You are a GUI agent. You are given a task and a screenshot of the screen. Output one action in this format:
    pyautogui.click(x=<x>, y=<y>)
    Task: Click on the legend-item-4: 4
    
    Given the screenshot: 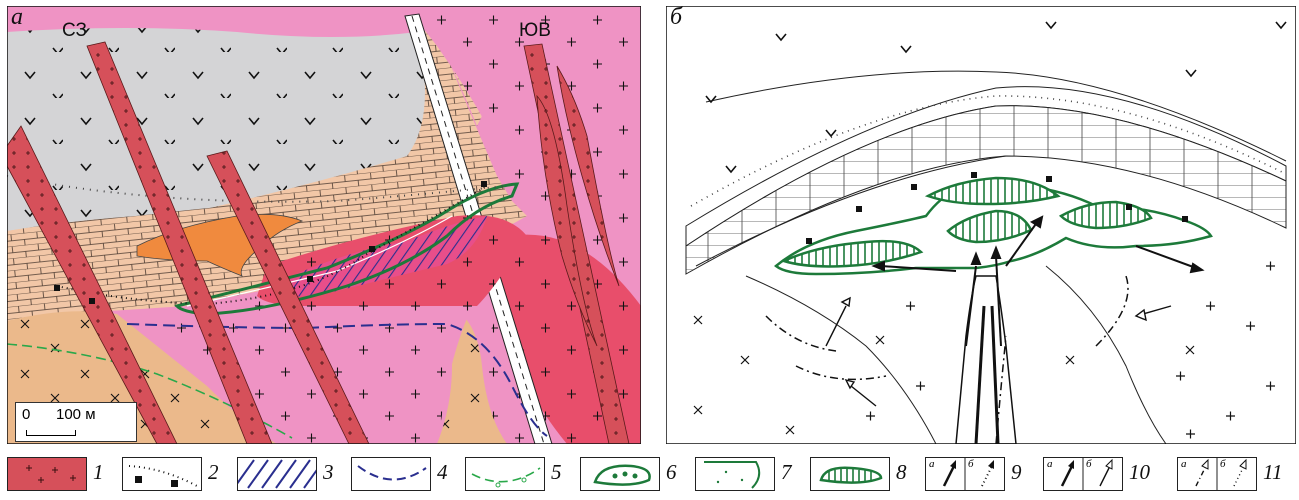 What is the action you would take?
    pyautogui.click(x=406, y=474)
    